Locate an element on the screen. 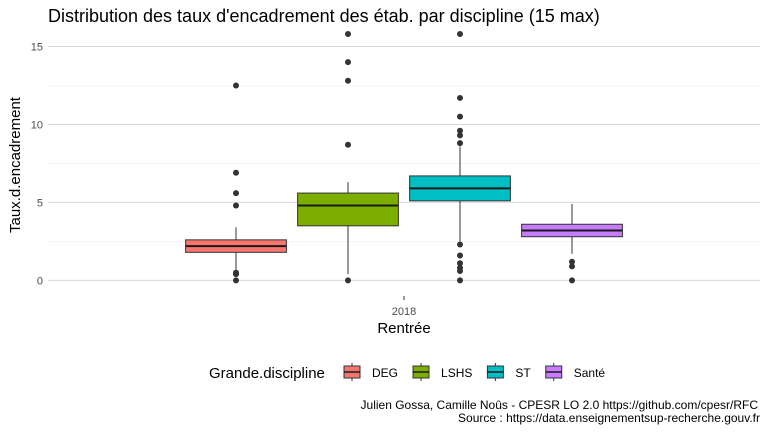  box-lshs is located at coordinates (348, 157).